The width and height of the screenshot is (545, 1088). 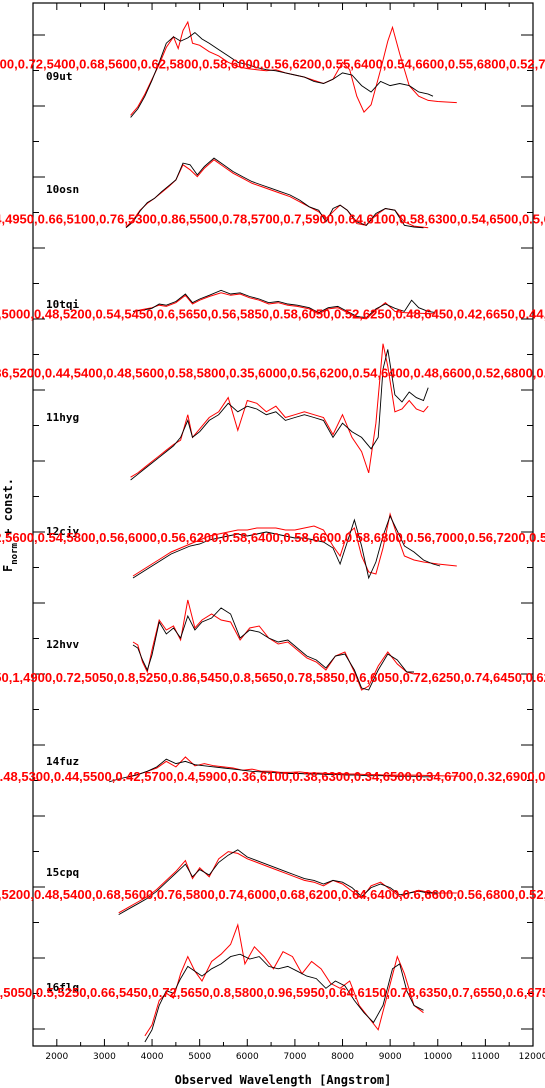 I want to click on object-label: 16flq, so click(x=62, y=987).